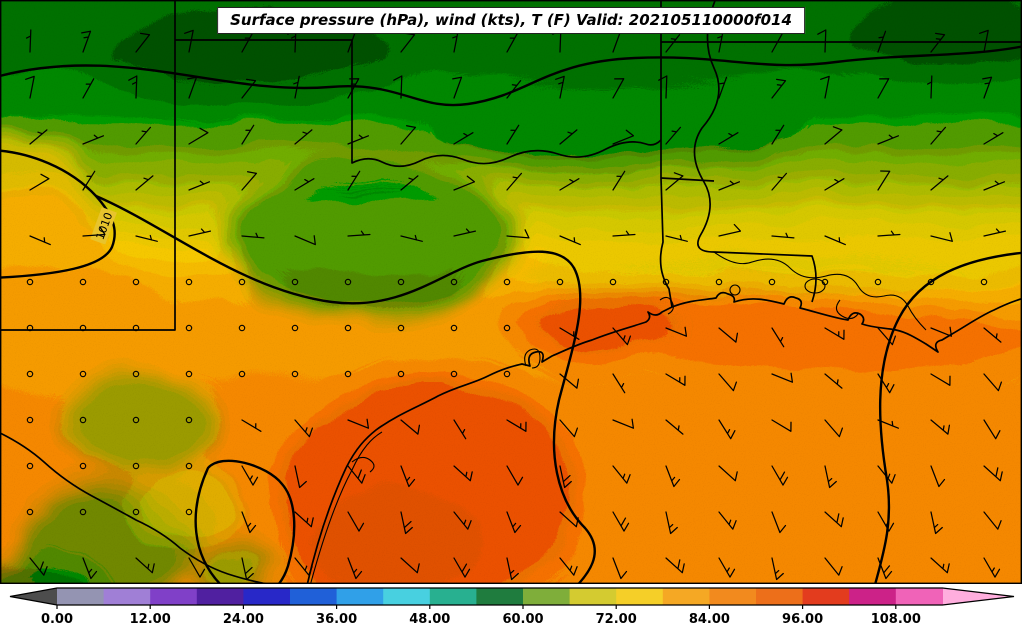  I want to click on colorbar-tick-label: 96.00, so click(802, 619).